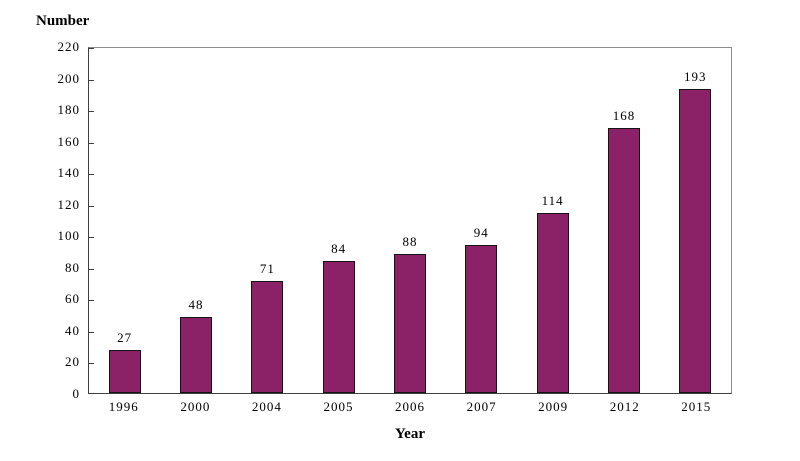 This screenshot has height=461, width=800. I want to click on bar-2012, so click(623, 260).